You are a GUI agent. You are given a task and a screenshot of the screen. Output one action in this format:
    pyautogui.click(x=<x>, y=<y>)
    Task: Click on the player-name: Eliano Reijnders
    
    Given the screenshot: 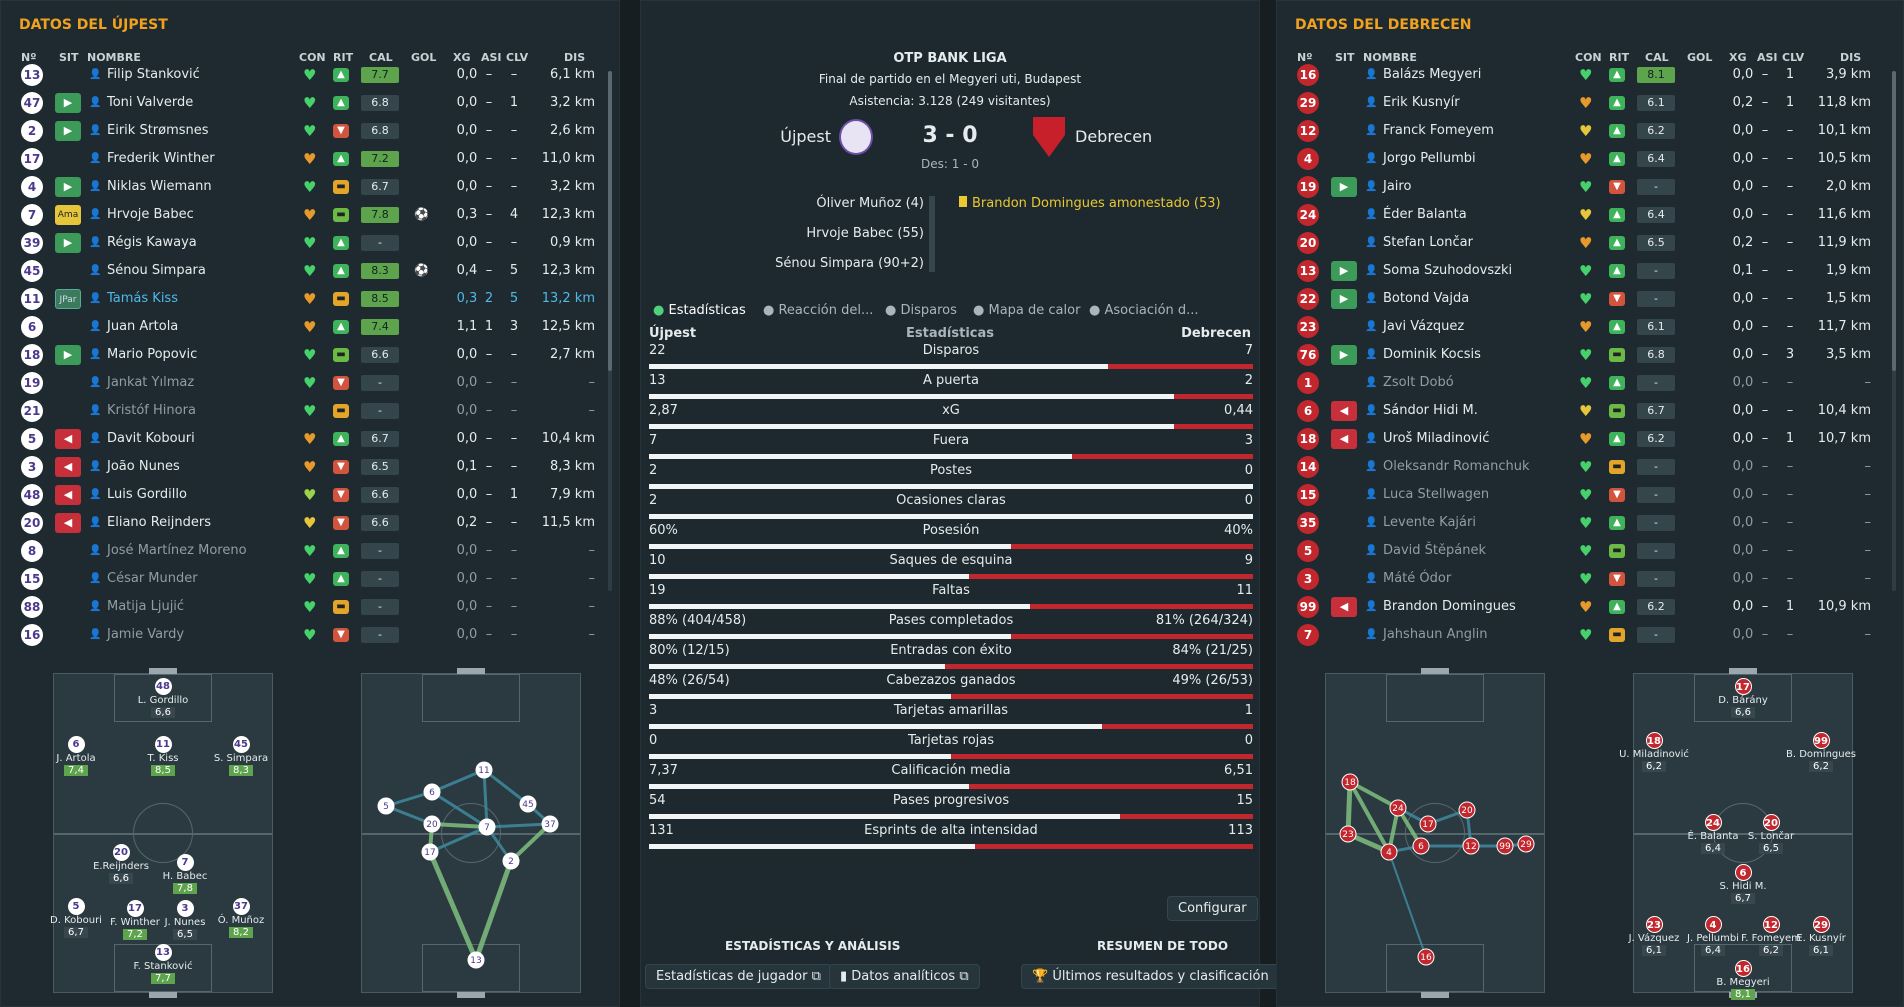 What is the action you would take?
    pyautogui.click(x=159, y=522)
    